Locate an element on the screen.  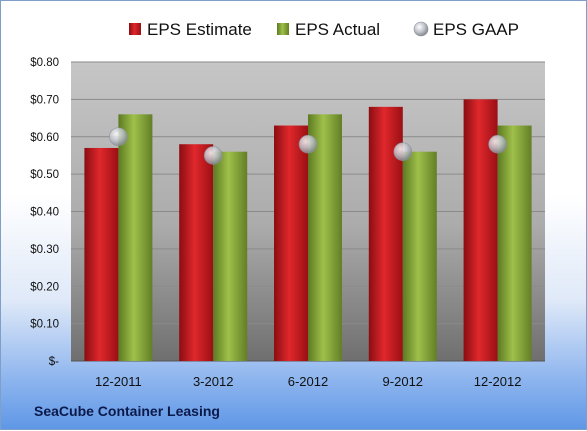
y-tick-label: $0.10 is located at coordinates (44, 325).